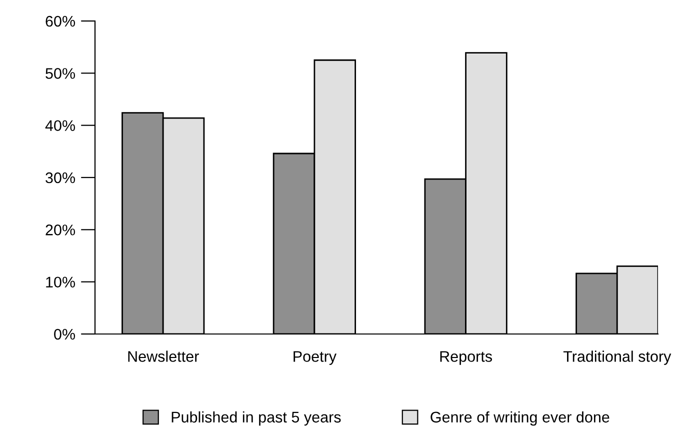 This screenshot has height=431, width=690. What do you see at coordinates (520, 418) in the screenshot?
I see `legend-label: Genre of writing ever done` at bounding box center [520, 418].